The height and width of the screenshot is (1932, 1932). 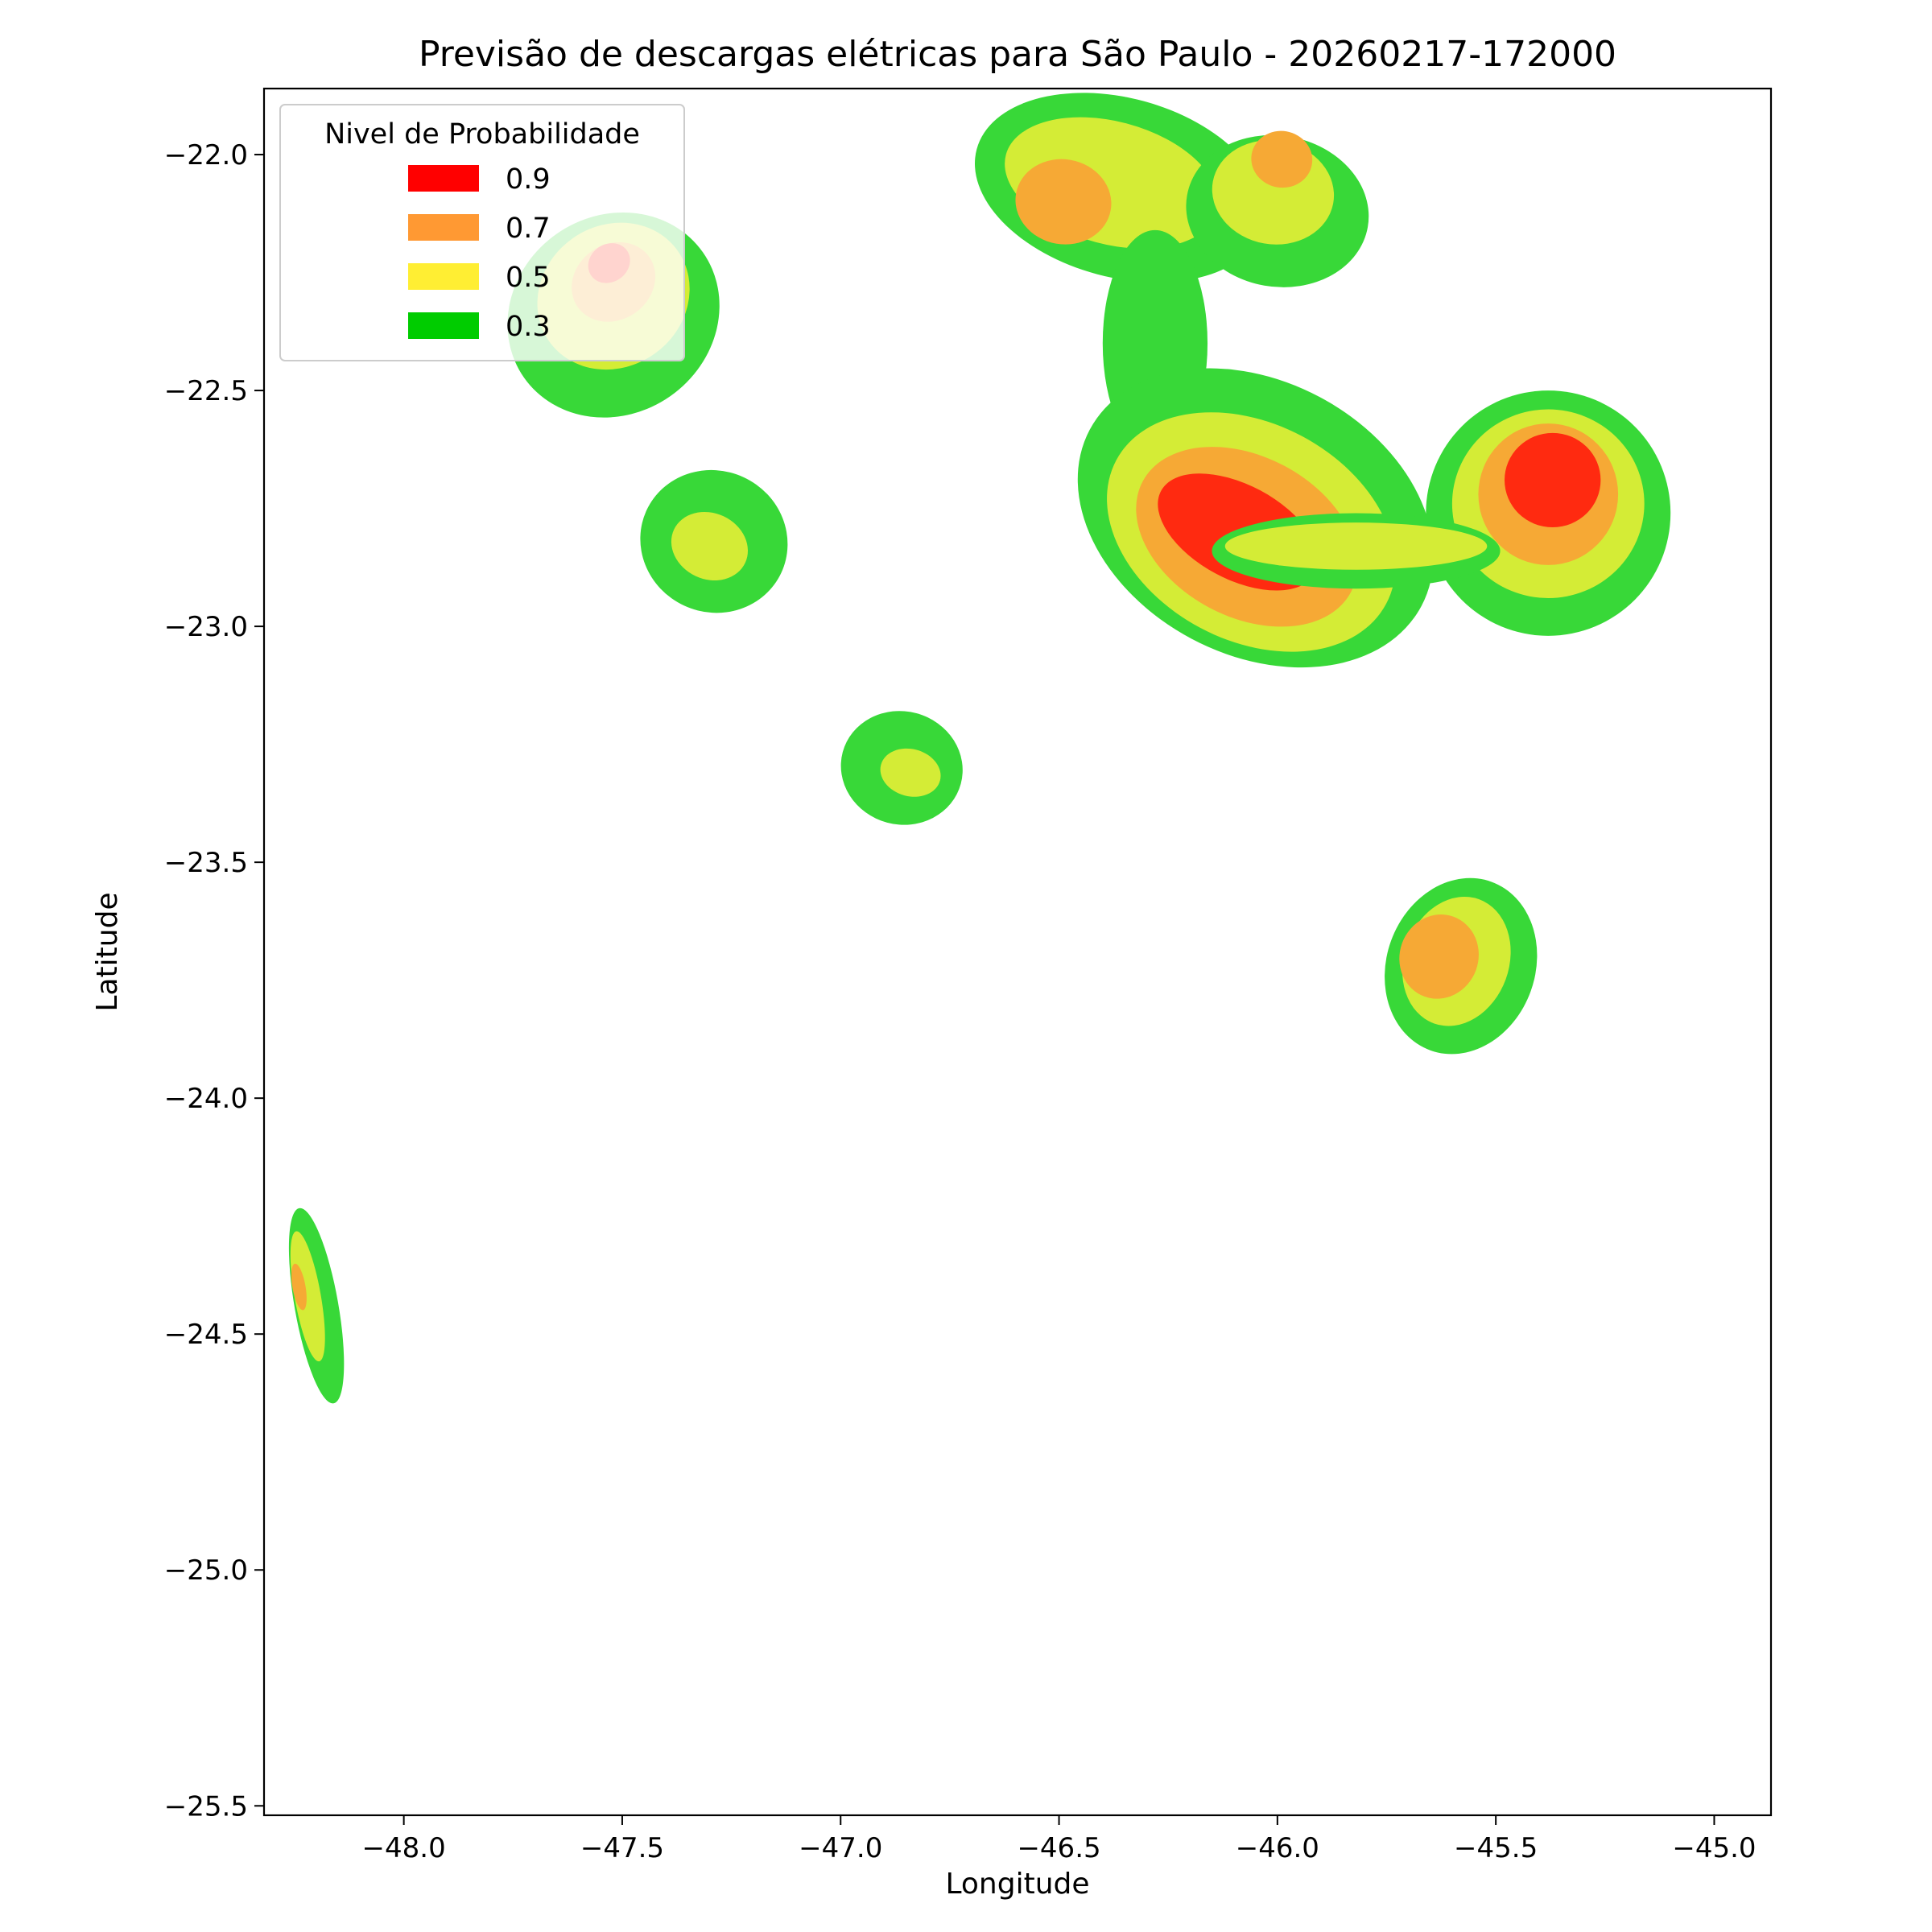 What do you see at coordinates (206, 627) in the screenshot?
I see `y-tick-label: −23.0` at bounding box center [206, 627].